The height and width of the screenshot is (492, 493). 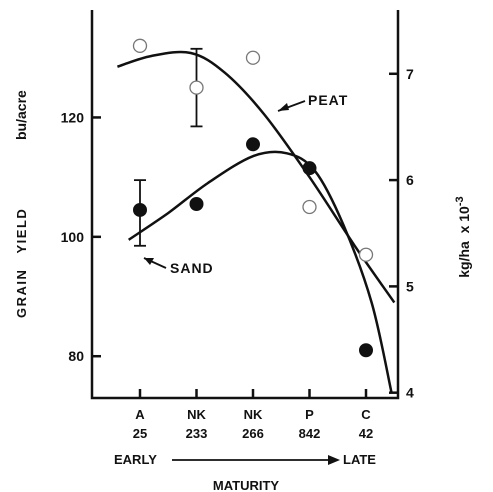 I want to click on x-tick-label-line2: 842, so click(x=310, y=433).